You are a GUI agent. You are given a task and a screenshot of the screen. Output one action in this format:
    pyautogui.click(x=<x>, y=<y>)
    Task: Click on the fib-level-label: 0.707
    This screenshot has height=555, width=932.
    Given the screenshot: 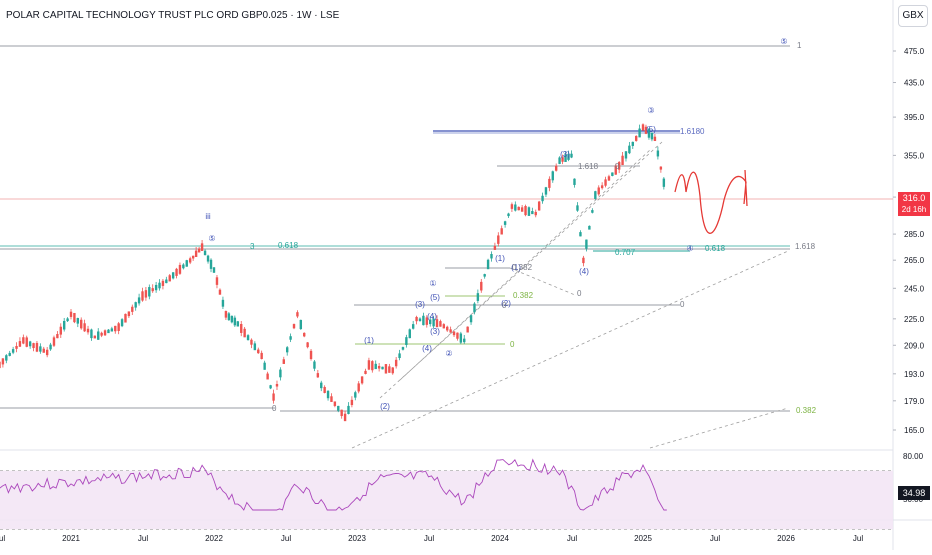 What is the action you would take?
    pyautogui.click(x=625, y=252)
    